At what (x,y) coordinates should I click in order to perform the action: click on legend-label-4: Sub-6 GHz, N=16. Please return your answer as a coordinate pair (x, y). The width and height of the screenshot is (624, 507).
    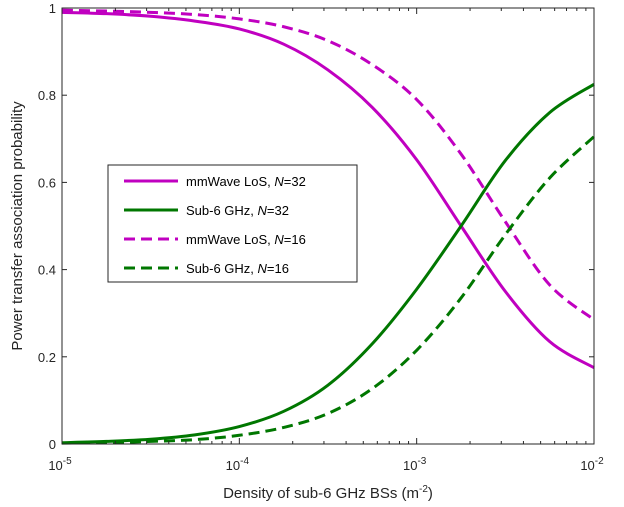
    Looking at the image, I should click on (237, 268).